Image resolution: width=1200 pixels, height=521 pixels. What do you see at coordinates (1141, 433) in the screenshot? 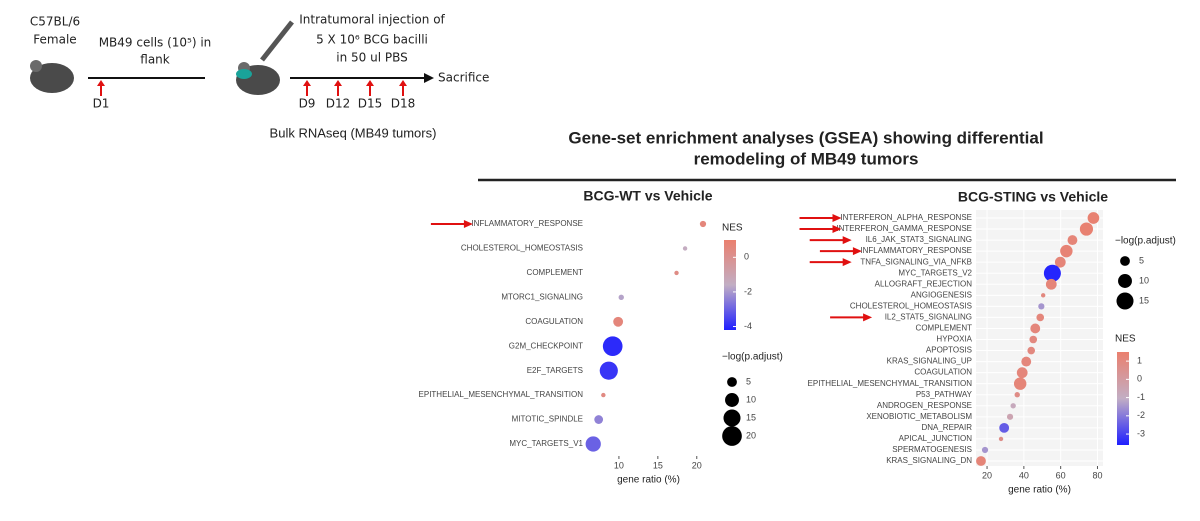
I see `colorbar-tick-label: -3` at bounding box center [1141, 433].